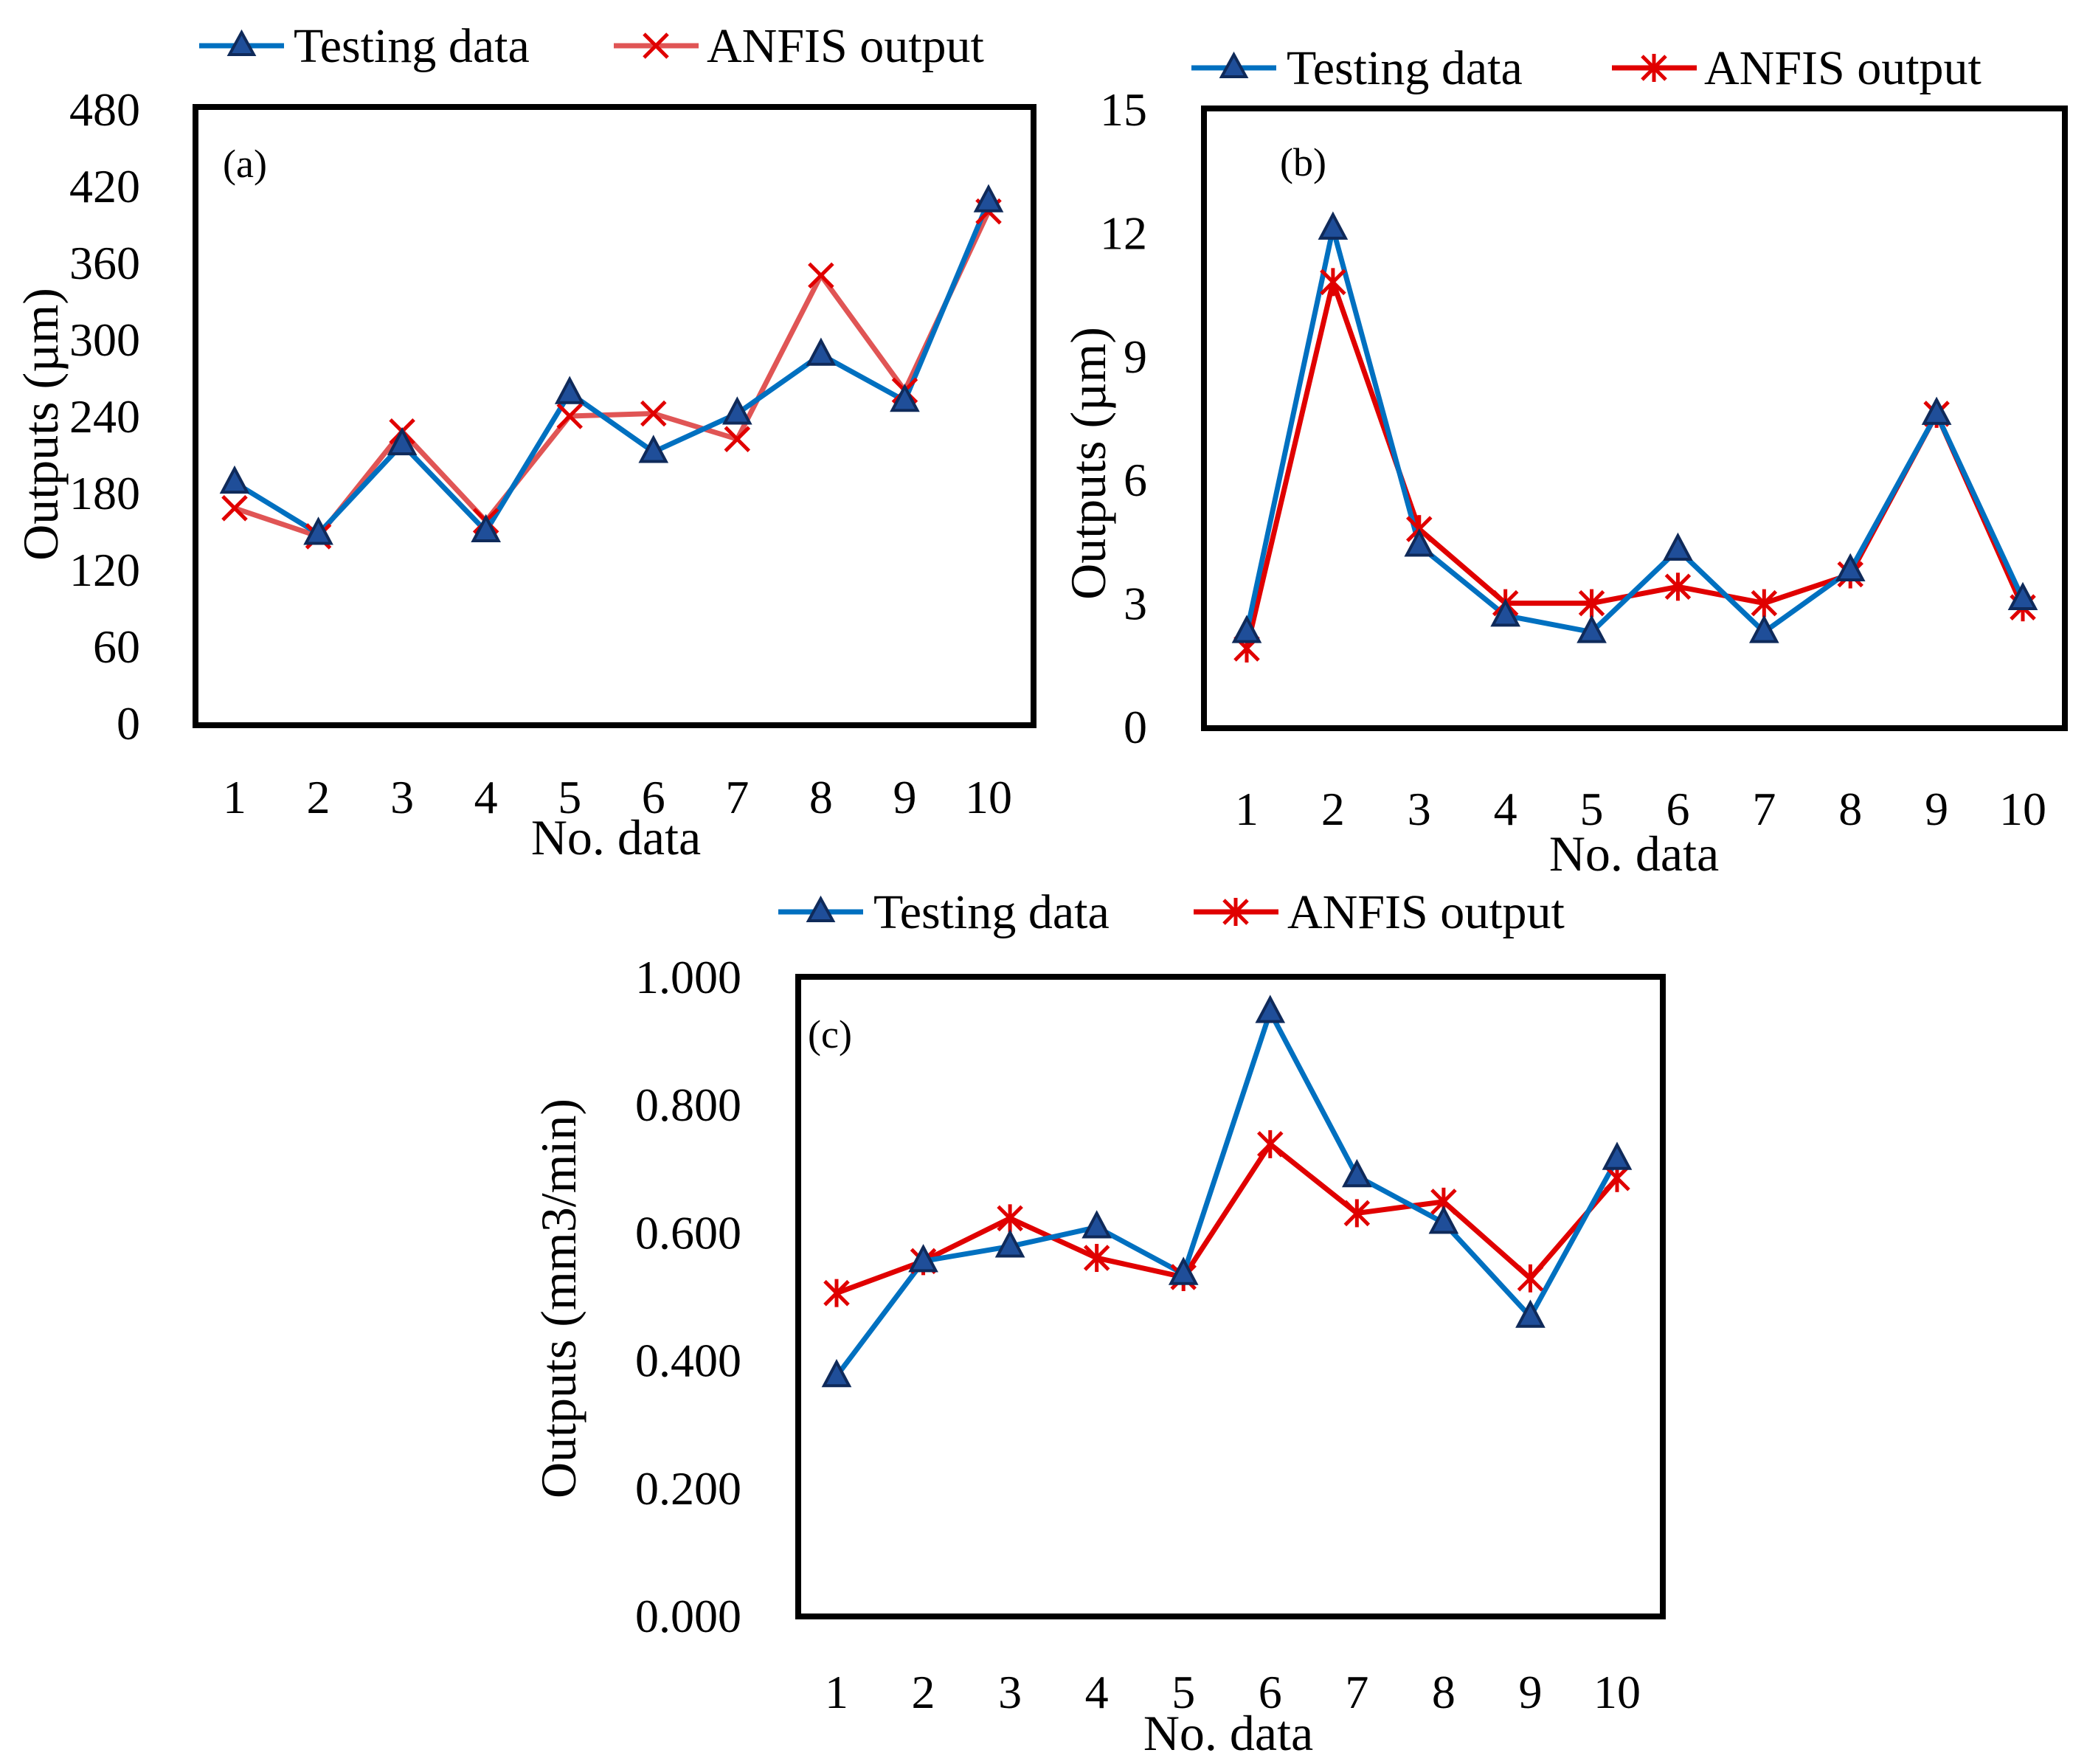 The image size is (2087, 1764). I want to click on x-tick-label: 6, so click(1271, 1692).